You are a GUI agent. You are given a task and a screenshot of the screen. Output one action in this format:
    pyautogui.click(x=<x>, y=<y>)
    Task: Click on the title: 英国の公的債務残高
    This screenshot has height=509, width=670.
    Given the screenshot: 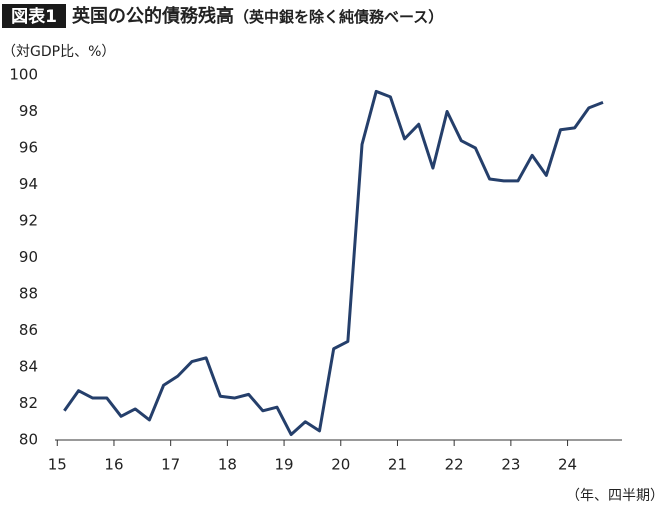 What is the action you would take?
    pyautogui.click(x=152, y=16)
    